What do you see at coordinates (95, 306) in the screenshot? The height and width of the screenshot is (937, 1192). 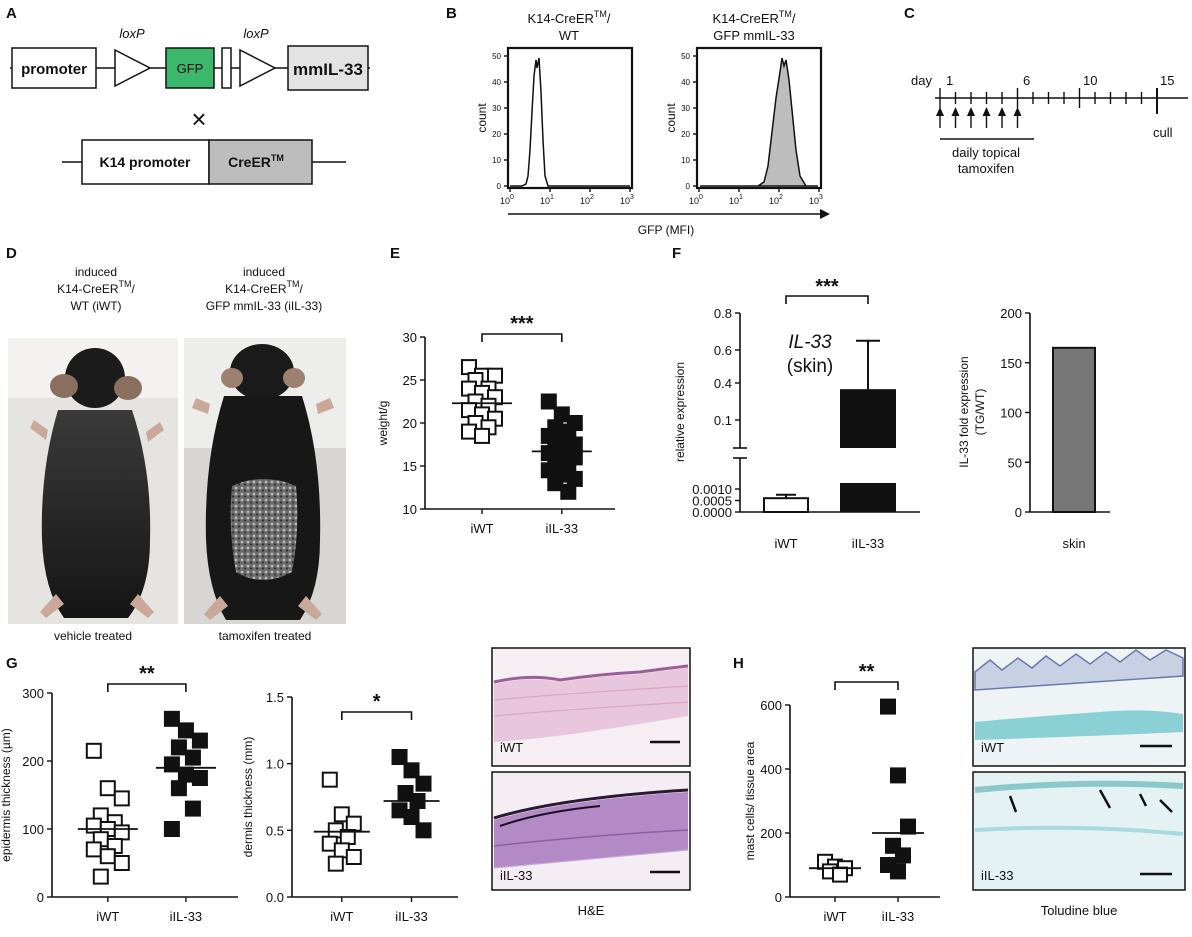 I see `mouse-left-caption-3: WT (iWT)` at bounding box center [95, 306].